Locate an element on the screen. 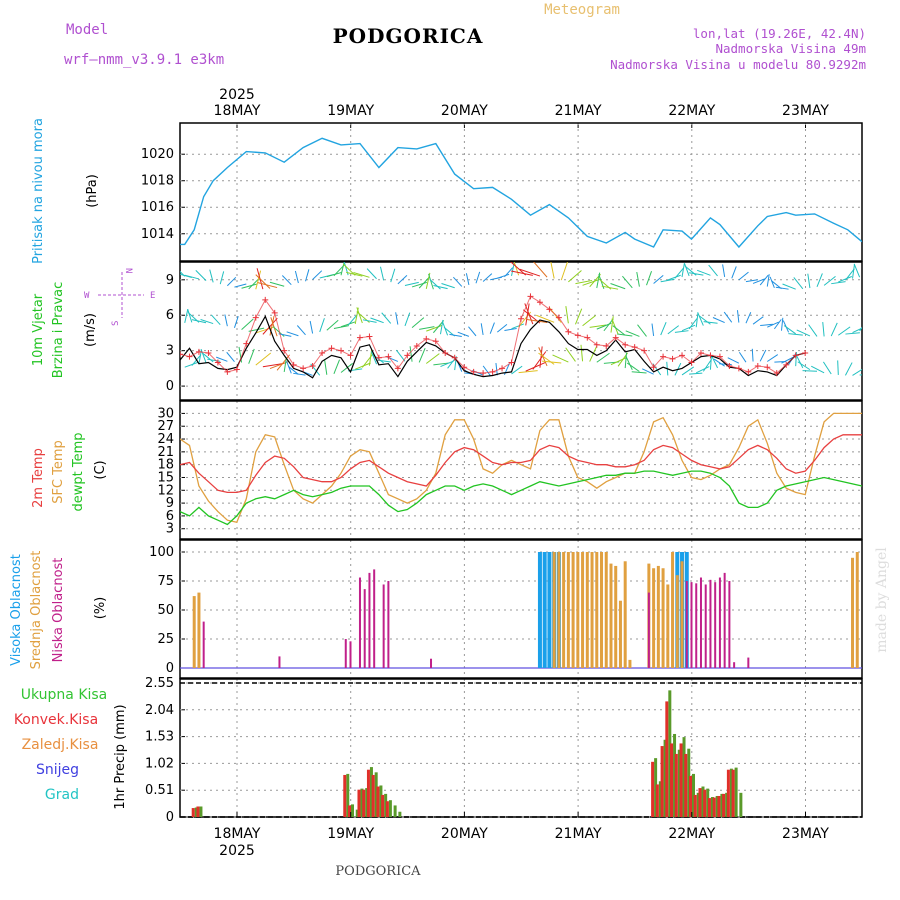 The image size is (900, 900). model-elevation-text: Nadmorska Visina u modelu 80.9292m is located at coordinates (738, 64).